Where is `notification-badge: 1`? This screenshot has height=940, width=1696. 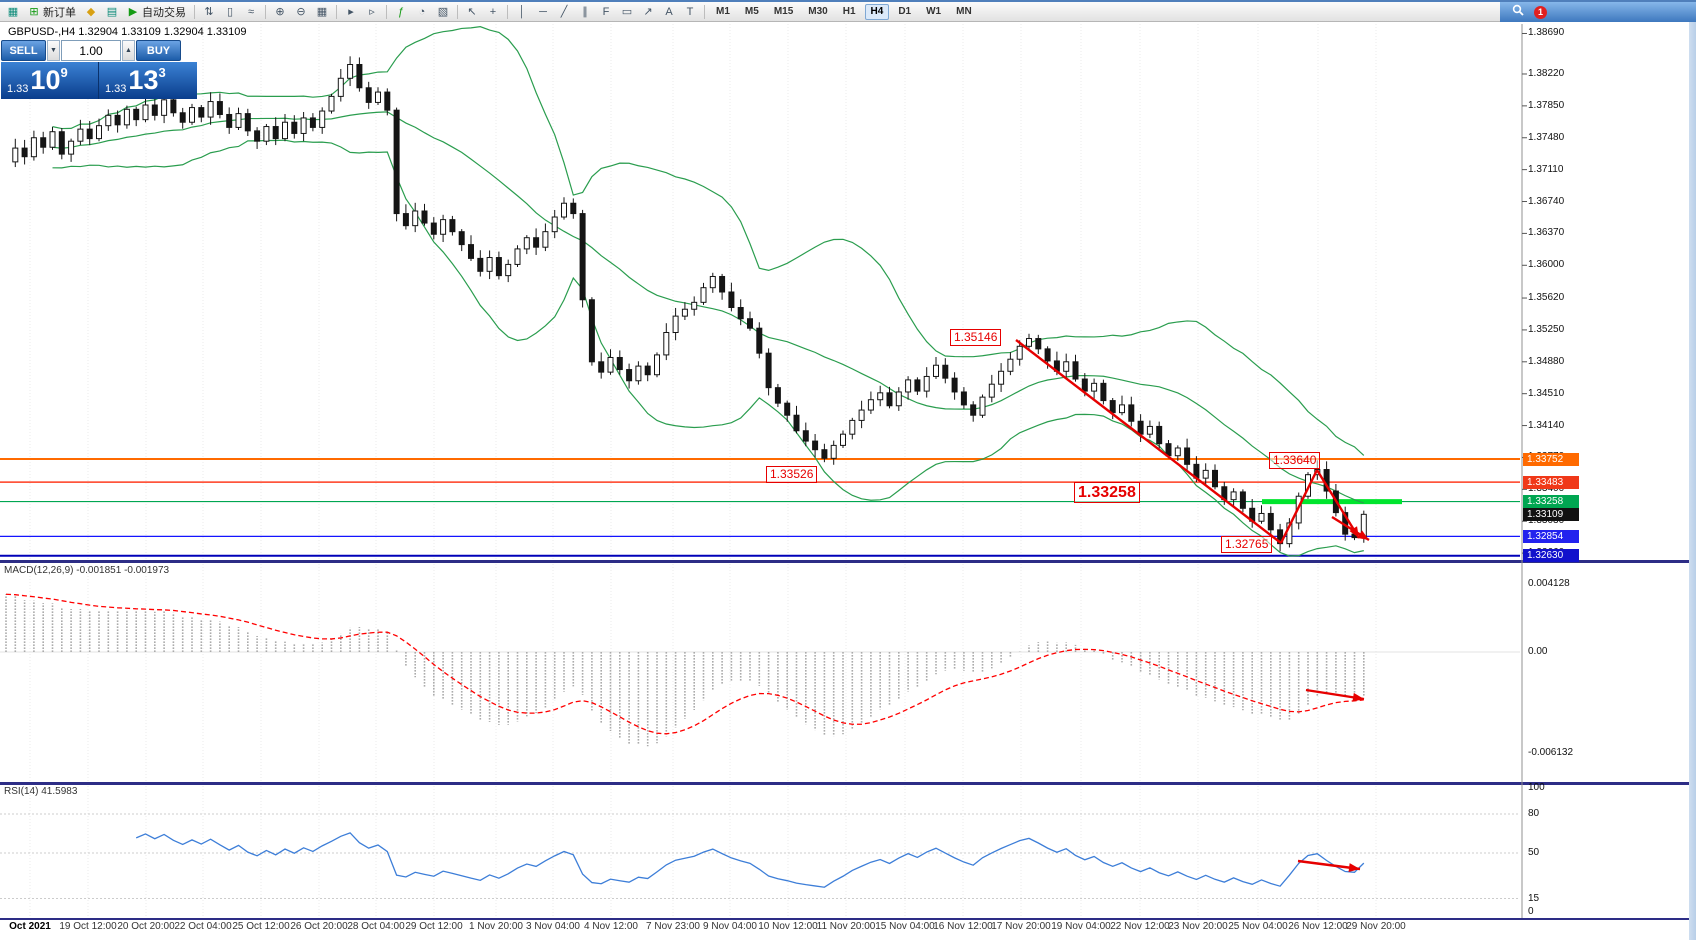
notification-badge: 1 is located at coordinates (1540, 12).